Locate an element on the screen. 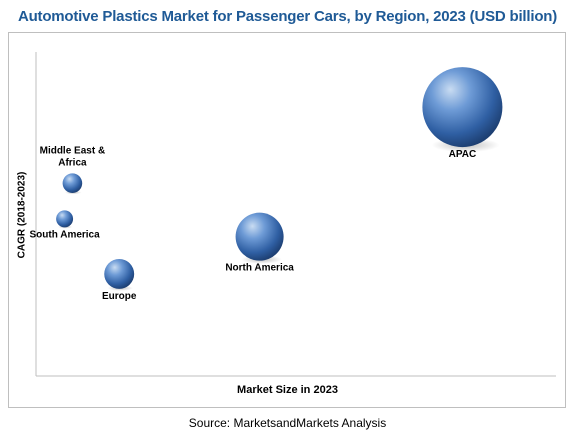  bubble-label-middle-east-africa: Middle East & Africa is located at coordinates (73, 156).